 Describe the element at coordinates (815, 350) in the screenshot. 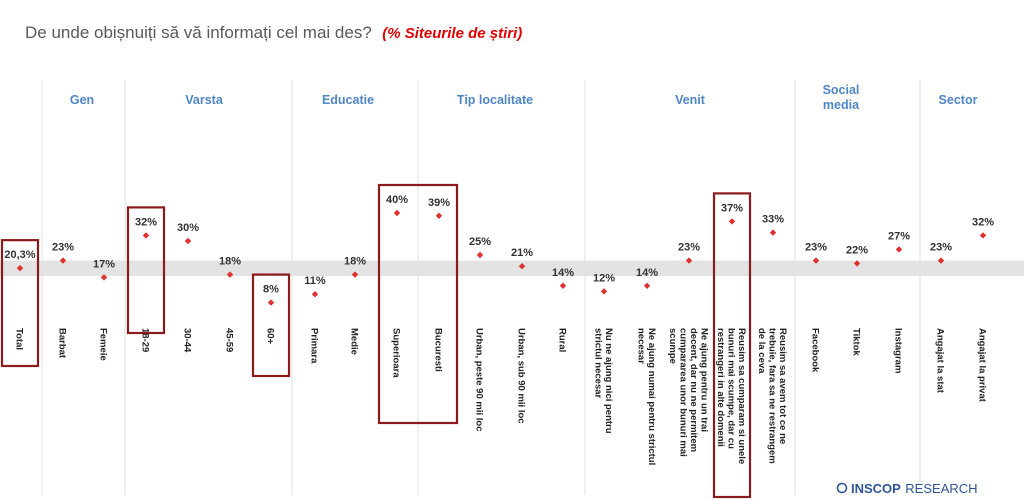

I see `svg-text: Facebook` at that location.